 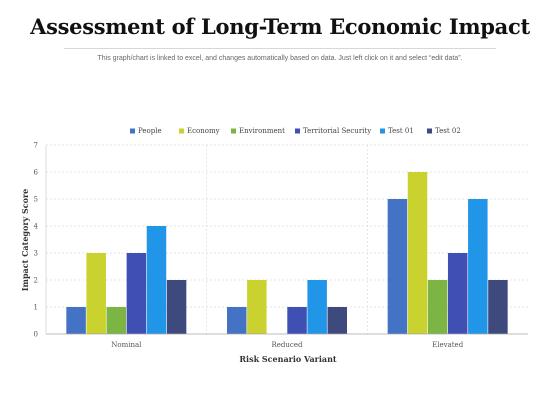 I want to click on page-title: Assessment of Long-Term Economic Impact, so click(x=280, y=26).